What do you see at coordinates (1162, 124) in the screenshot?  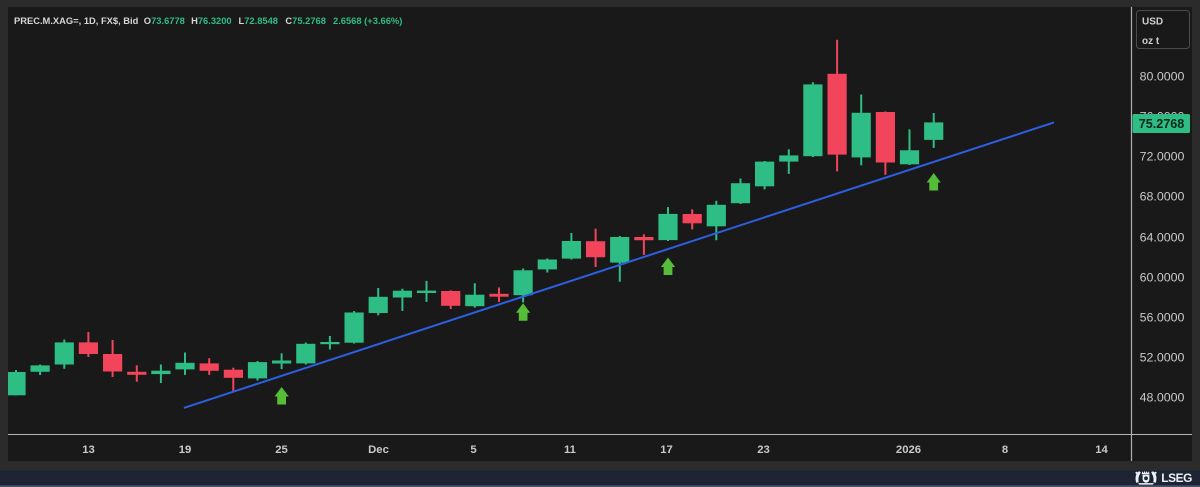 I see `svg-text: 75.2768` at bounding box center [1162, 124].